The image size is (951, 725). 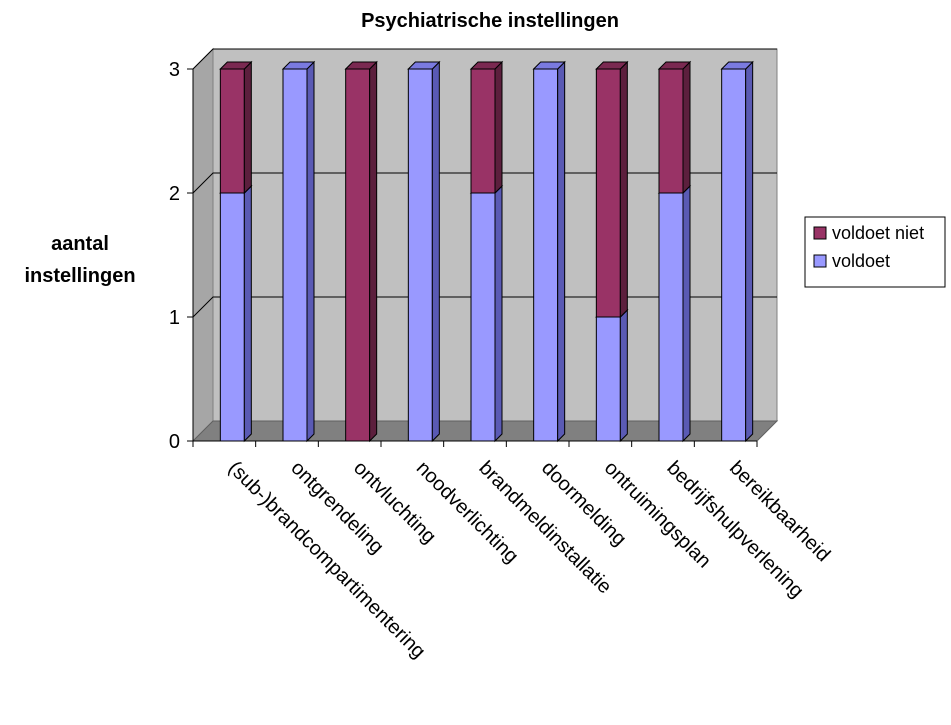 I want to click on y-tick-label: 1, so click(x=174, y=318).